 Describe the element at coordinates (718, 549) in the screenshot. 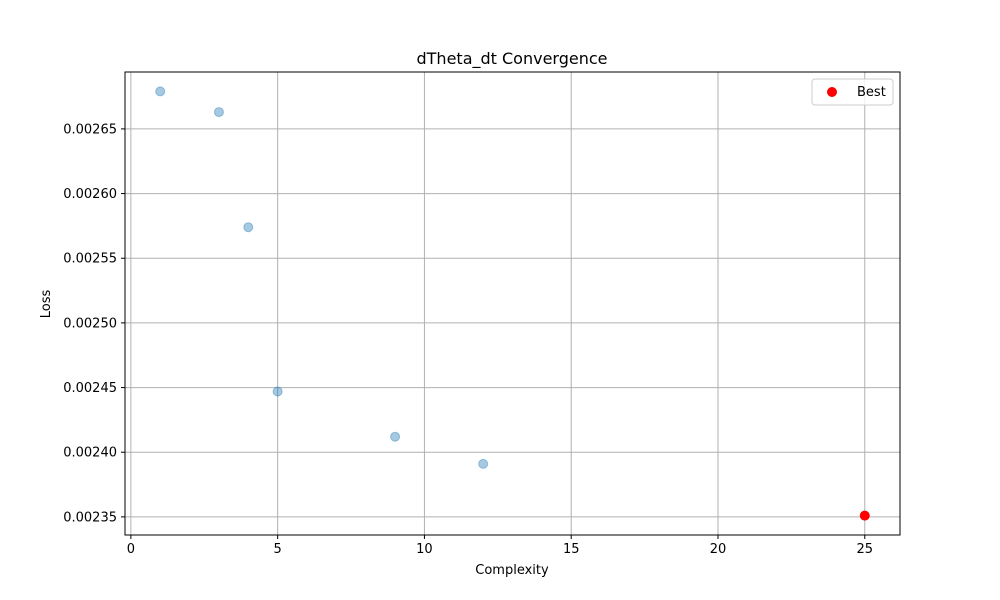

I see `x-tick-label: 20` at that location.